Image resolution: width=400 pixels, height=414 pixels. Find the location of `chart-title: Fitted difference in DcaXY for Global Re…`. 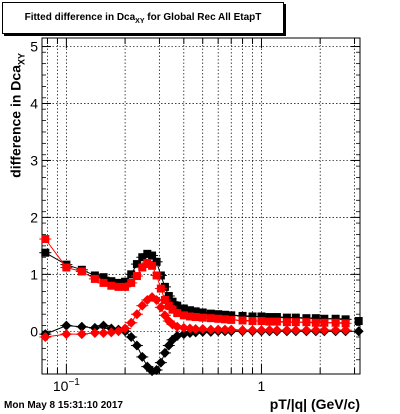

chart-title: Fitted difference in DcaXY for Global Re… is located at coordinates (143, 18).